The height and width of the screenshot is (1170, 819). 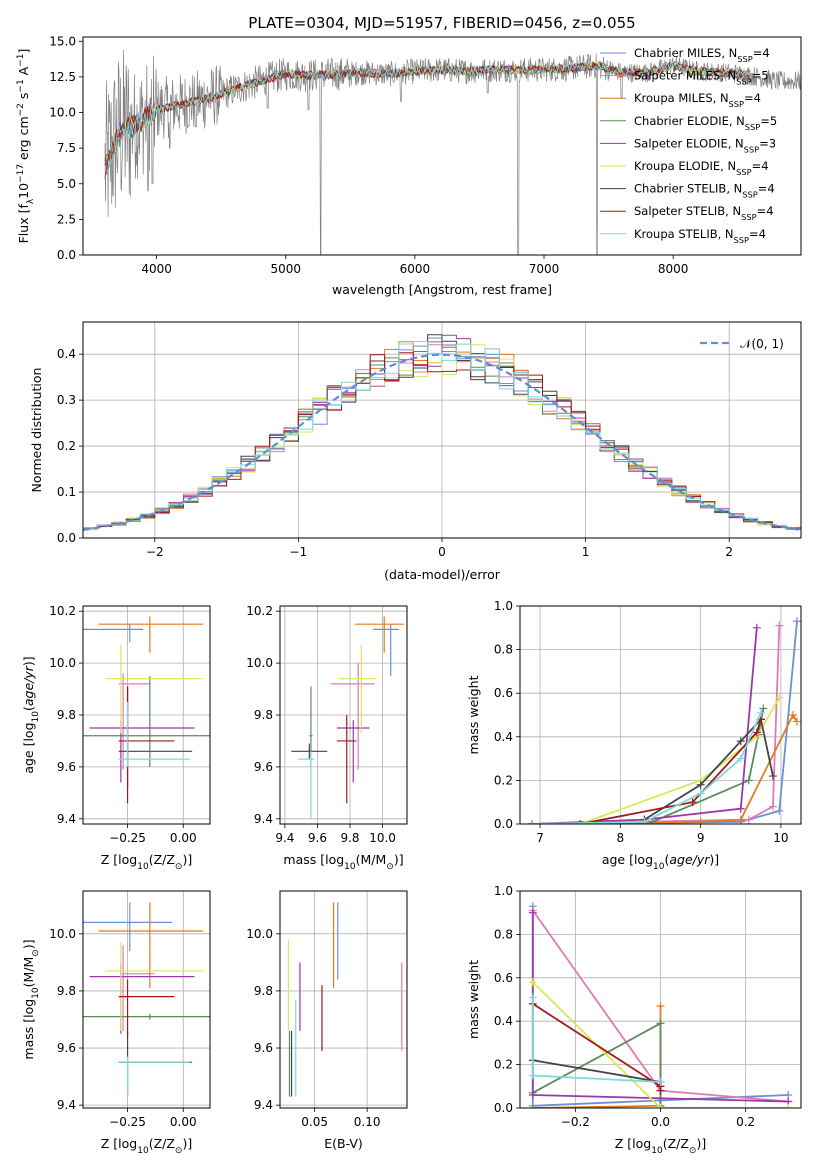 What do you see at coordinates (762, 344) in the screenshot?
I see `normal-legend-label: 𝒩(0, 1)` at bounding box center [762, 344].